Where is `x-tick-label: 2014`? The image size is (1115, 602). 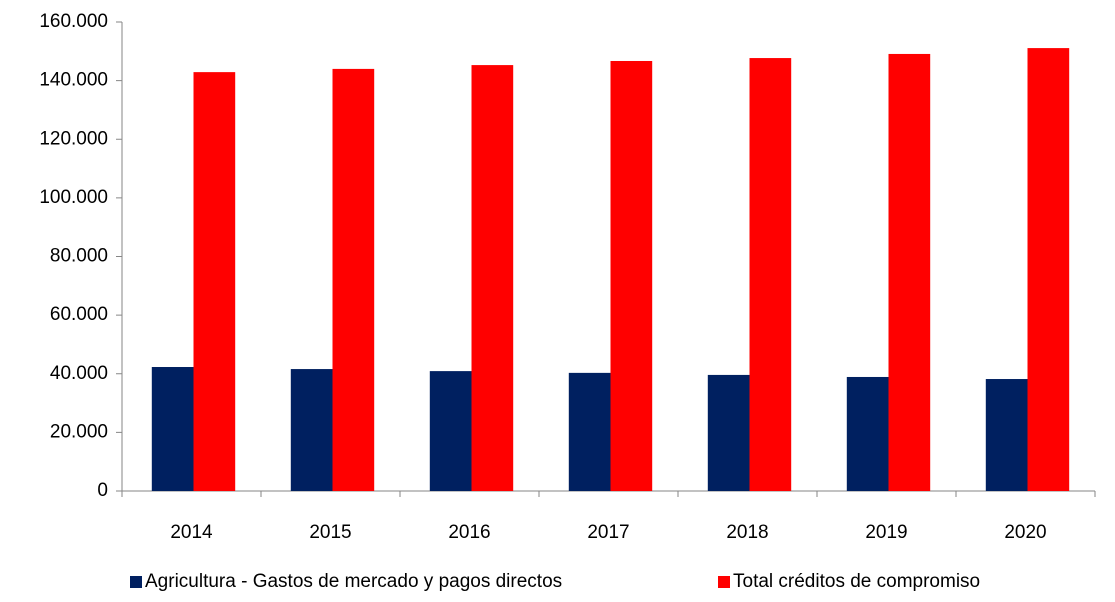
x-tick-label: 2014 is located at coordinates (191, 532).